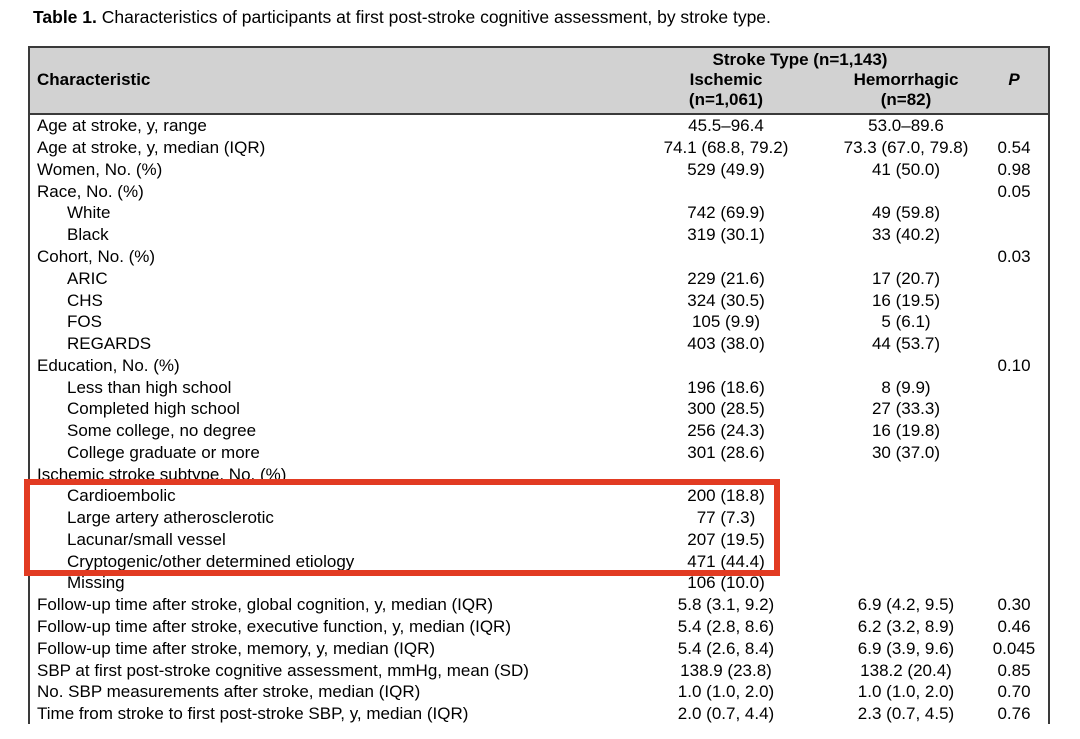 The width and height of the screenshot is (1080, 739). Describe the element at coordinates (906, 452) in the screenshot. I see `hemorrhagic-value: 30 (37.0)` at that location.